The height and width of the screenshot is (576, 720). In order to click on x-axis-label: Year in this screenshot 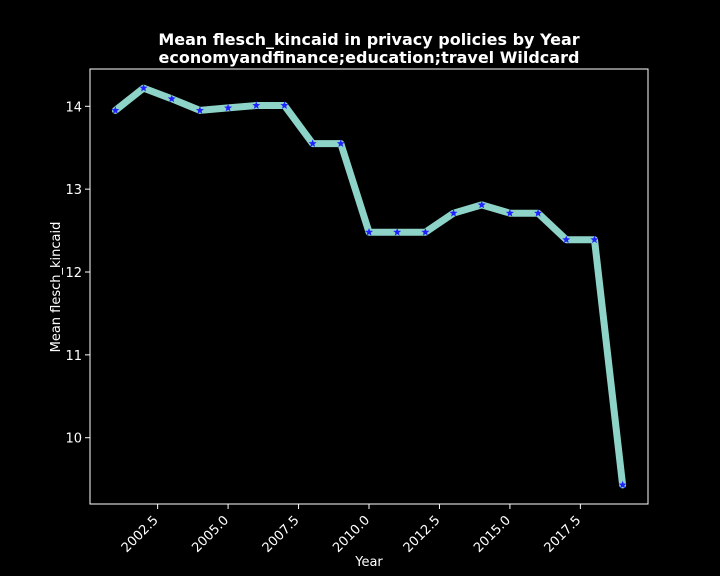, I will do `click(368, 562)`.